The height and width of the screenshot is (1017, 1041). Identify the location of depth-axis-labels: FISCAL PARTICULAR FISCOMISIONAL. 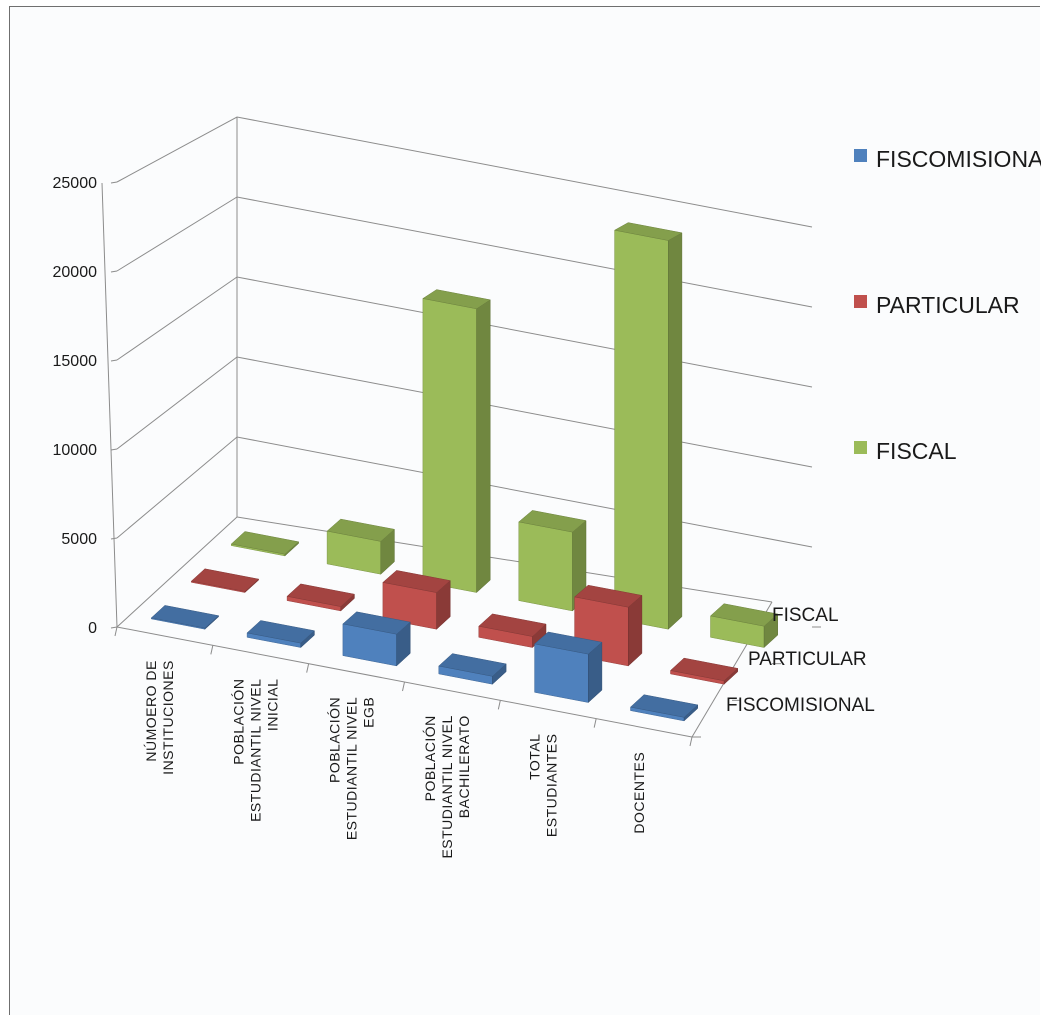
(800, 660).